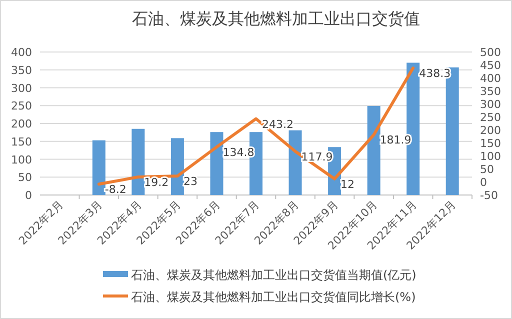  What do you see at coordinates (21, 141) in the screenshot?
I see `y-tick-label: 150` at bounding box center [21, 141].